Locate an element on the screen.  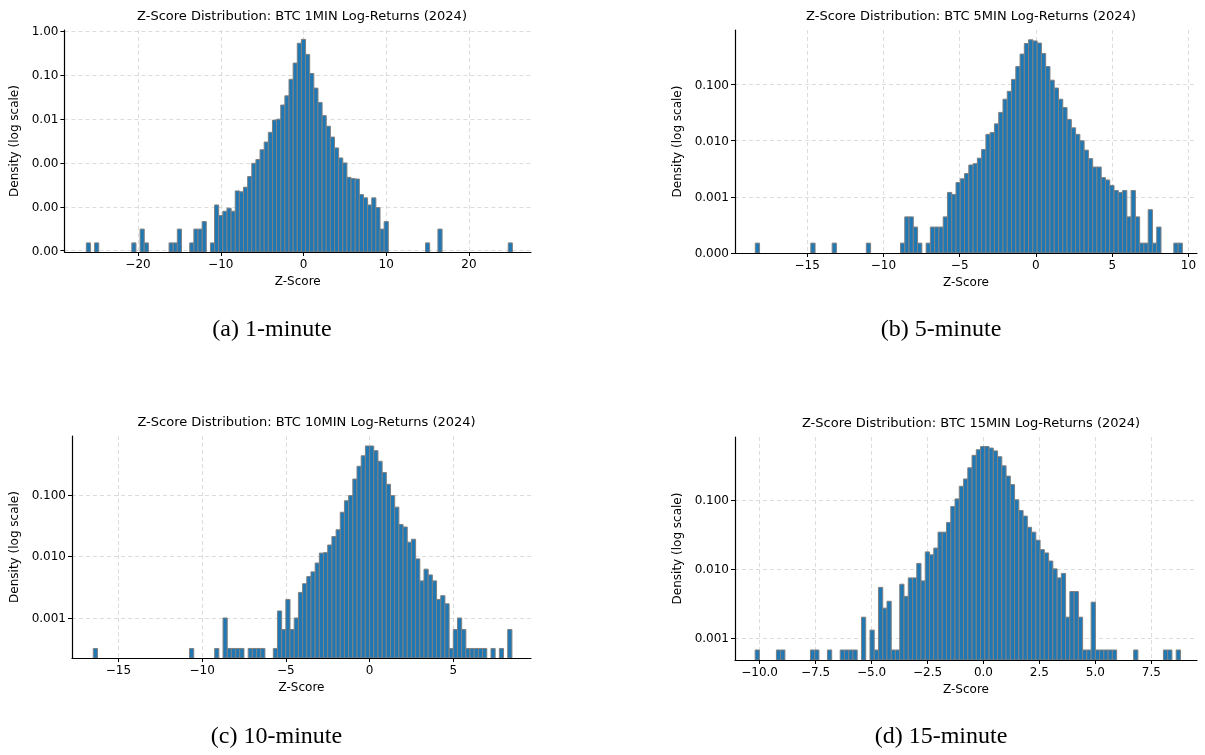
x-tick-label: −7.5 is located at coordinates (816, 672).